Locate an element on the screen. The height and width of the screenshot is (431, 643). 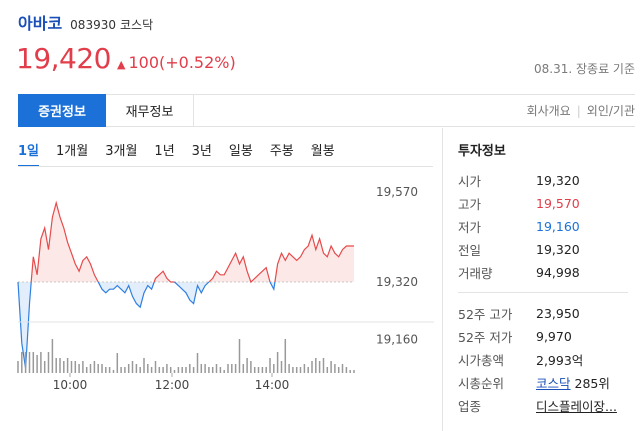
stock-market: 코스닥 is located at coordinates (136, 25).